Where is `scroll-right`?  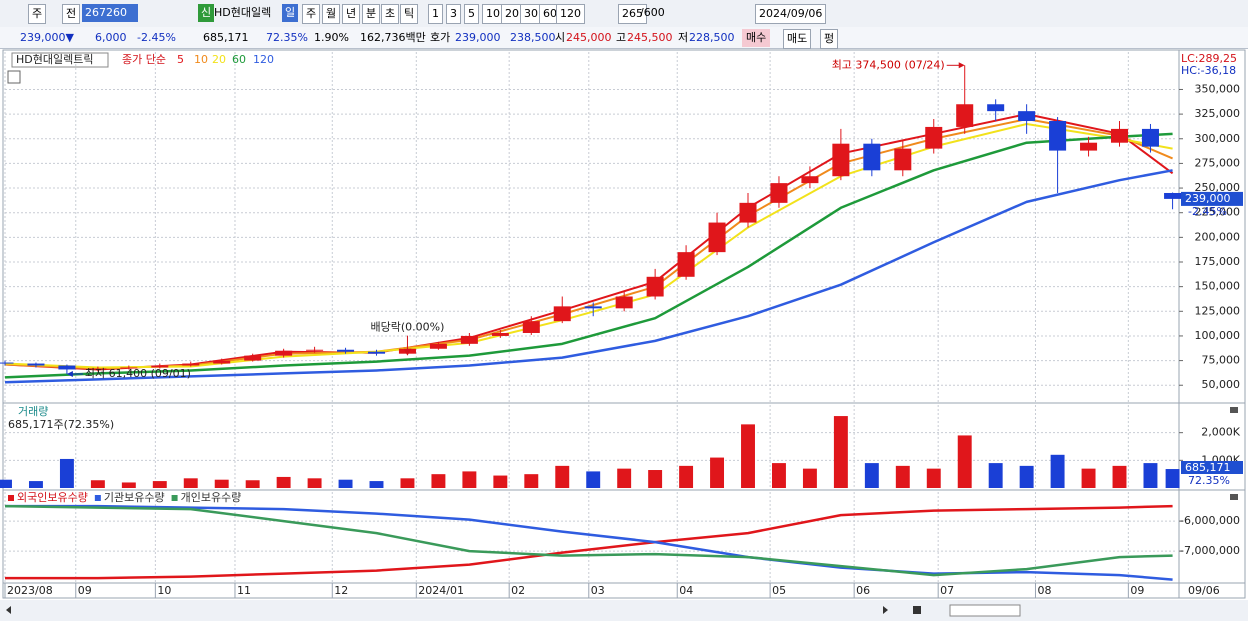 scroll-right is located at coordinates (885, 610).